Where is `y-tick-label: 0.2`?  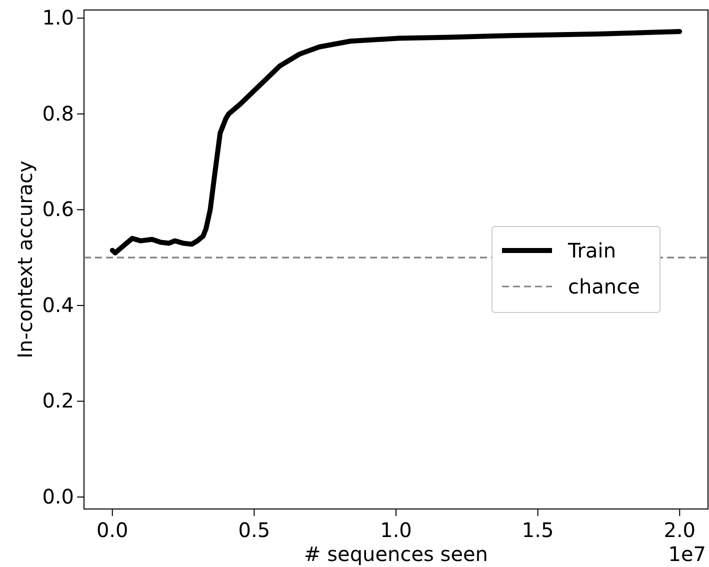
y-tick-label: 0.2 is located at coordinates (58, 400).